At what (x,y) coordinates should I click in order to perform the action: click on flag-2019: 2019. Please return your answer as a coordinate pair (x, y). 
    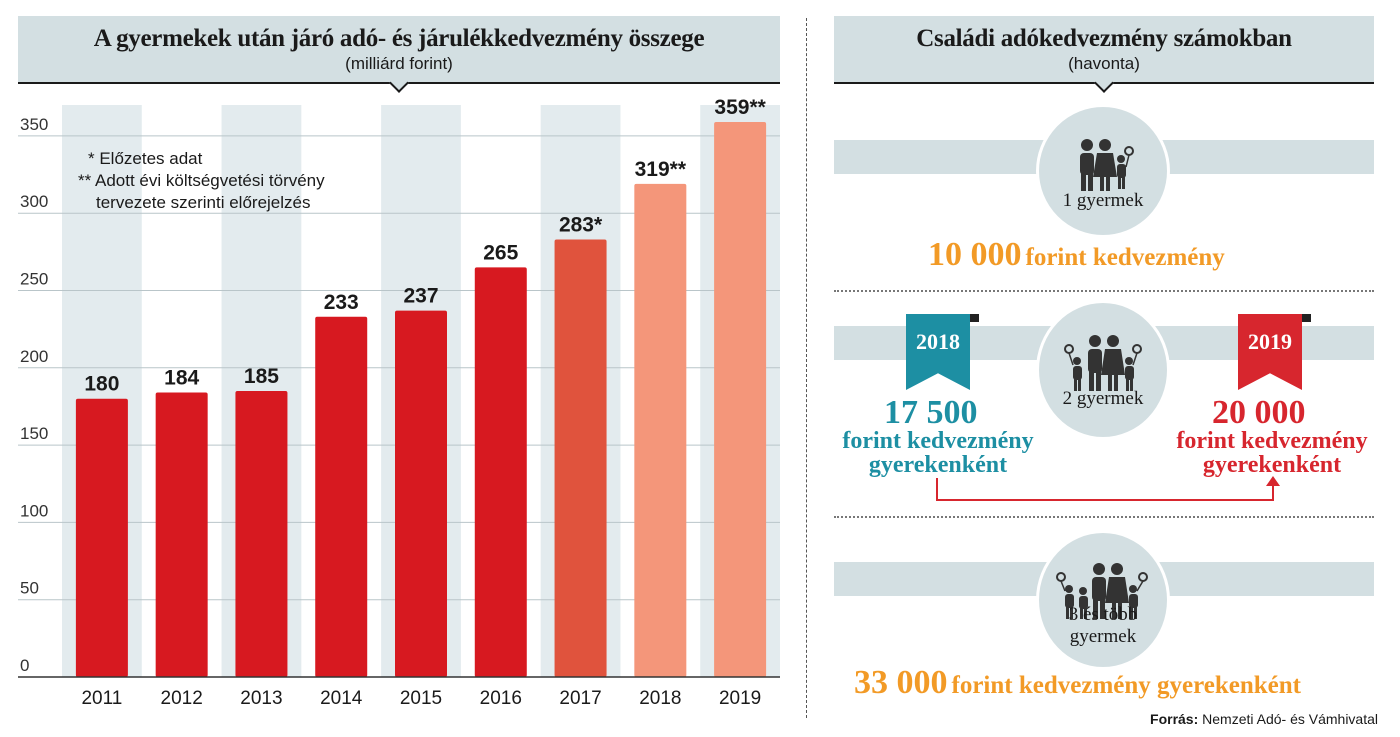
    Looking at the image, I should click on (1270, 352).